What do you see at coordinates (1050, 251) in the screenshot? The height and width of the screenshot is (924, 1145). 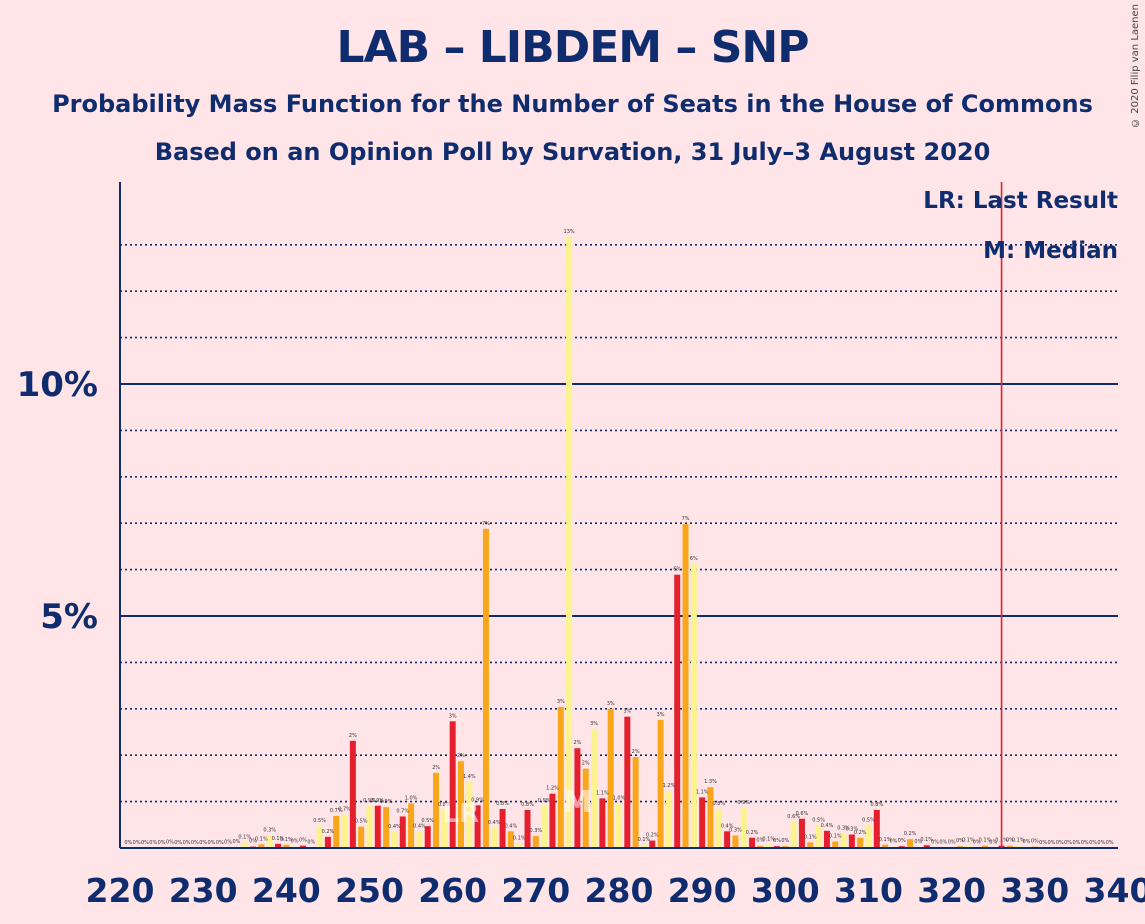 I see `legend-median: M: Median` at bounding box center [1050, 251].